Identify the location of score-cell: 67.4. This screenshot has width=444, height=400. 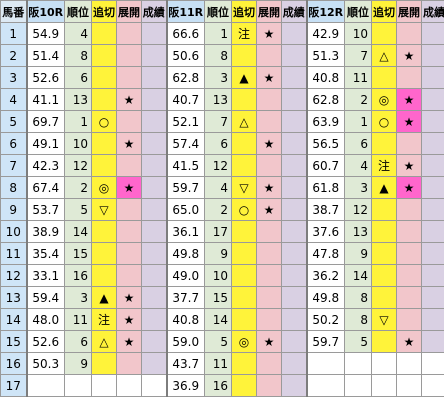
(45, 187).